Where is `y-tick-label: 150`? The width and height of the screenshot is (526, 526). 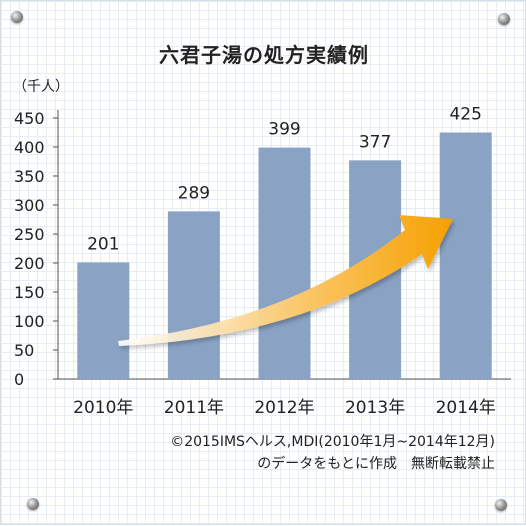
y-tick-label: 150 is located at coordinates (29, 292).